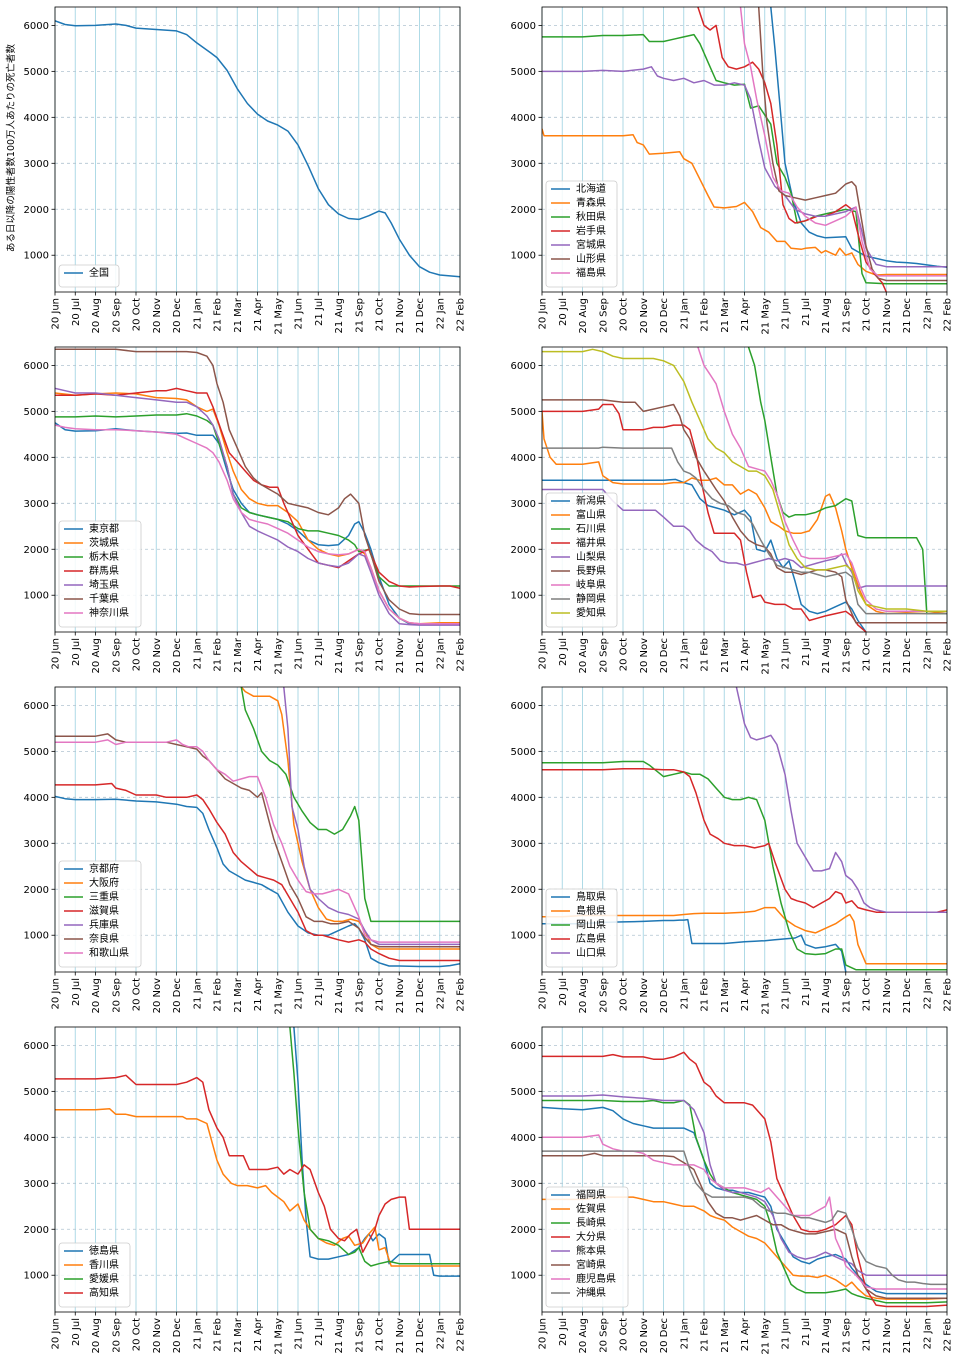 The image size is (956, 1360). What do you see at coordinates (99, 272) in the screenshot?
I see `legend-label: 全国` at bounding box center [99, 272].